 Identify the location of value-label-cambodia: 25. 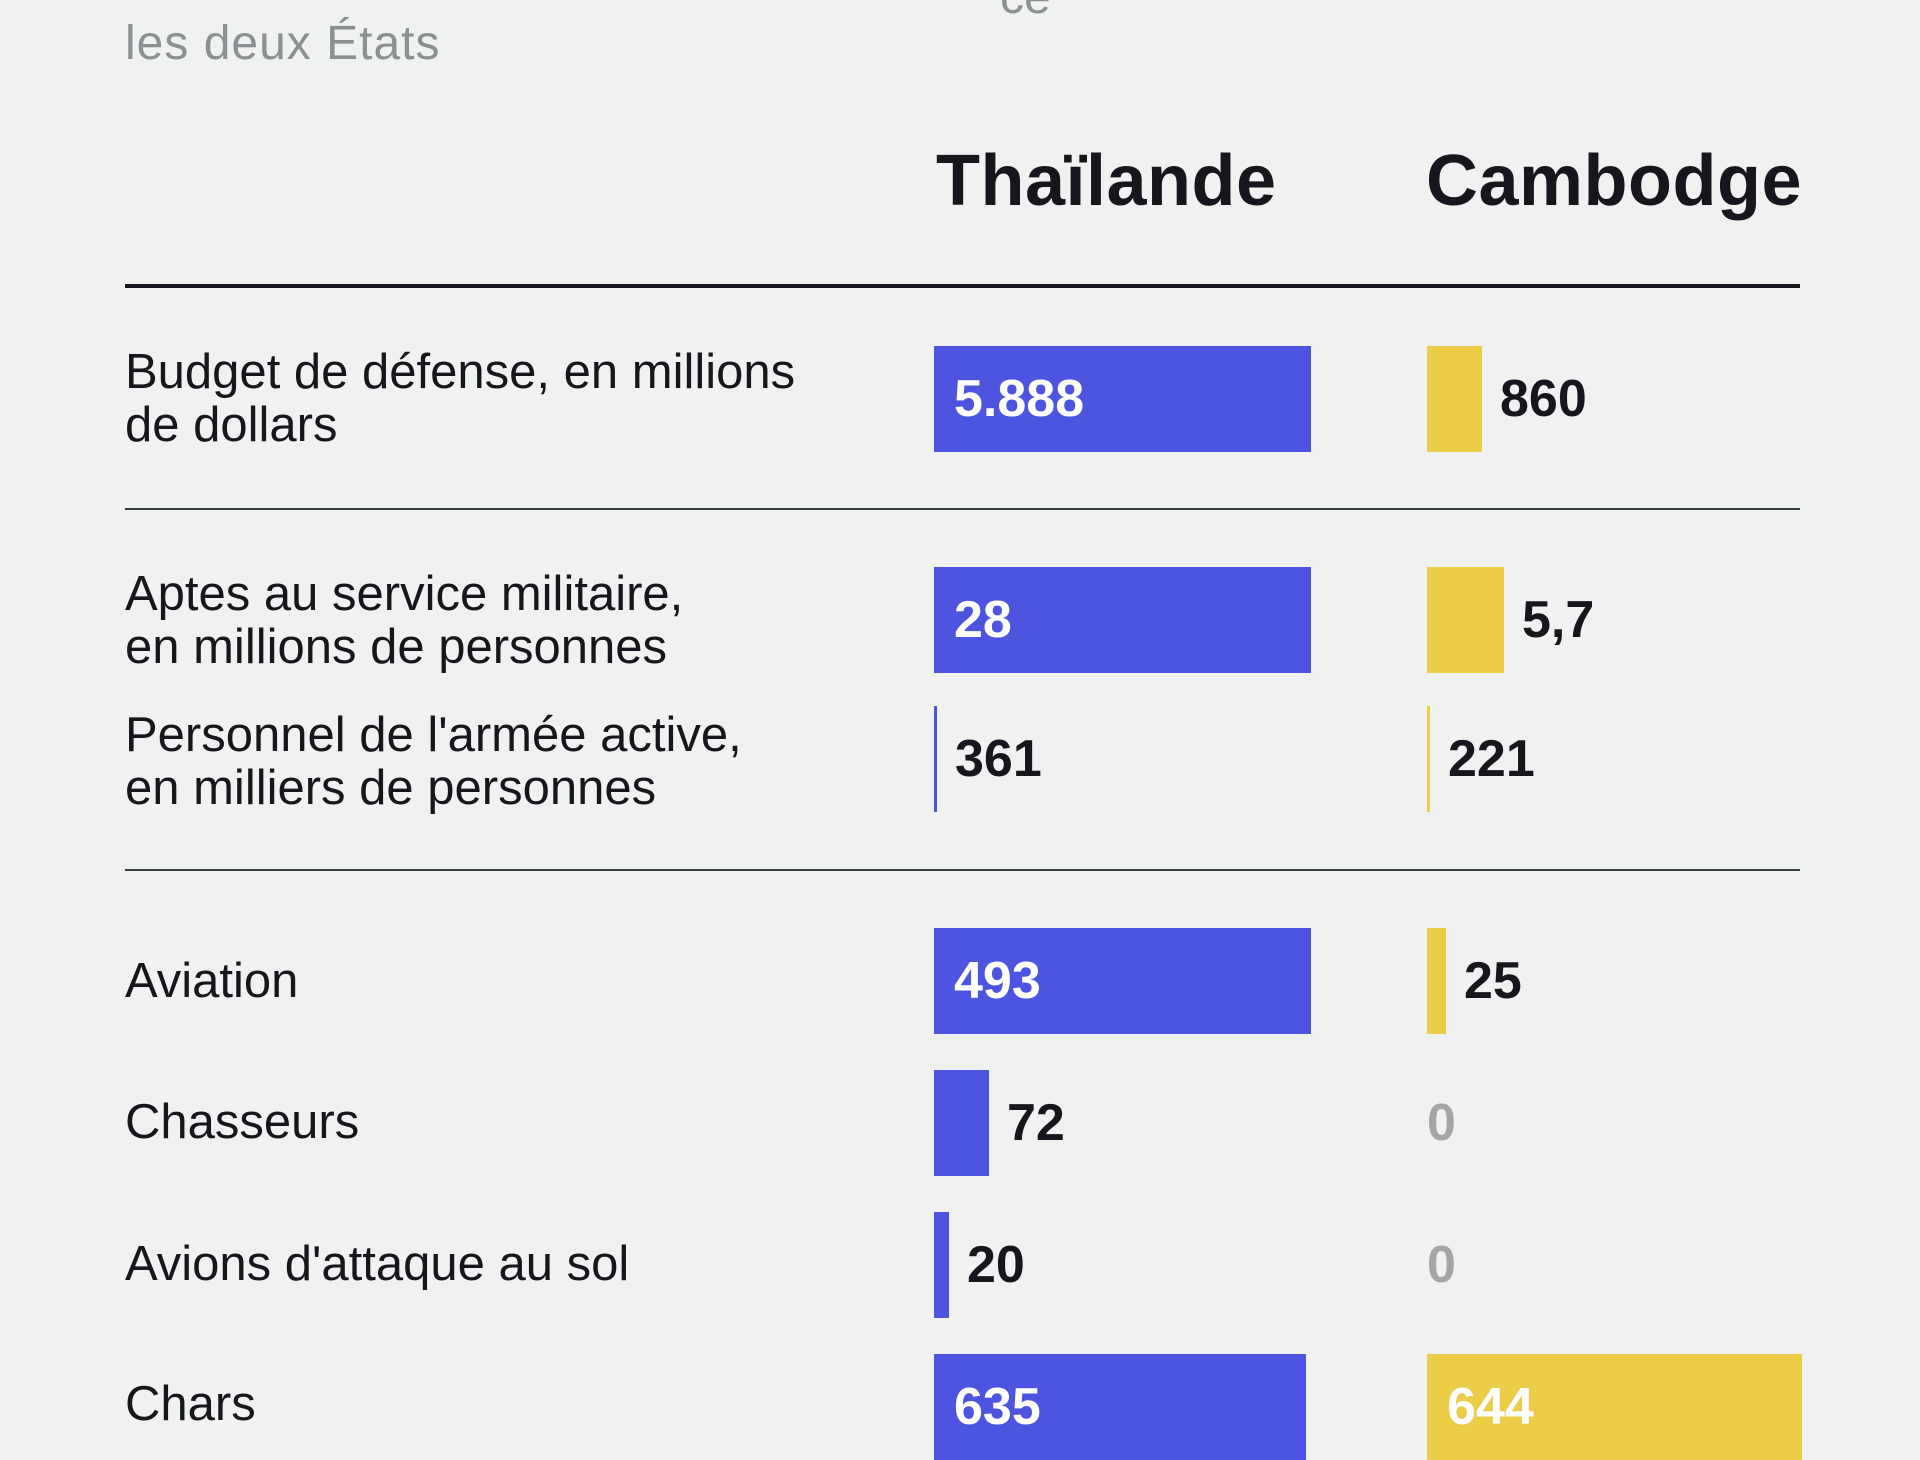
(1493, 981).